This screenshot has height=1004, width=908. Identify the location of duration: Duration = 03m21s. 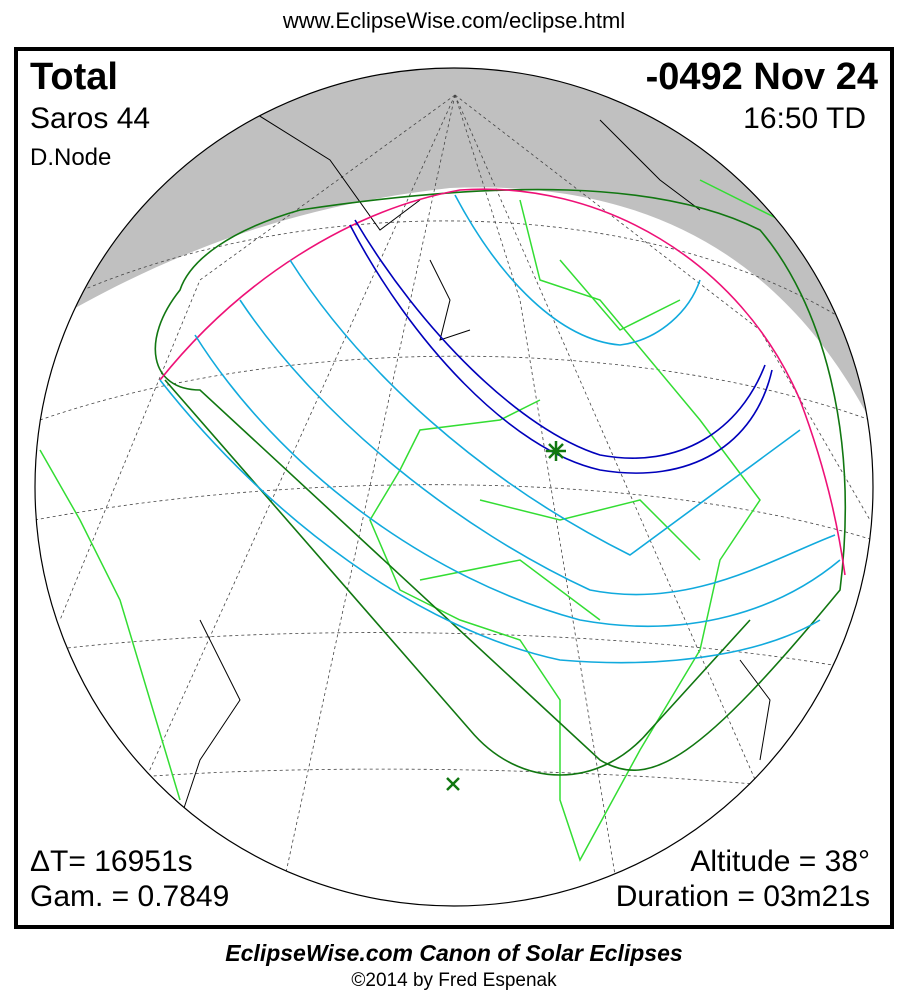
(742, 896).